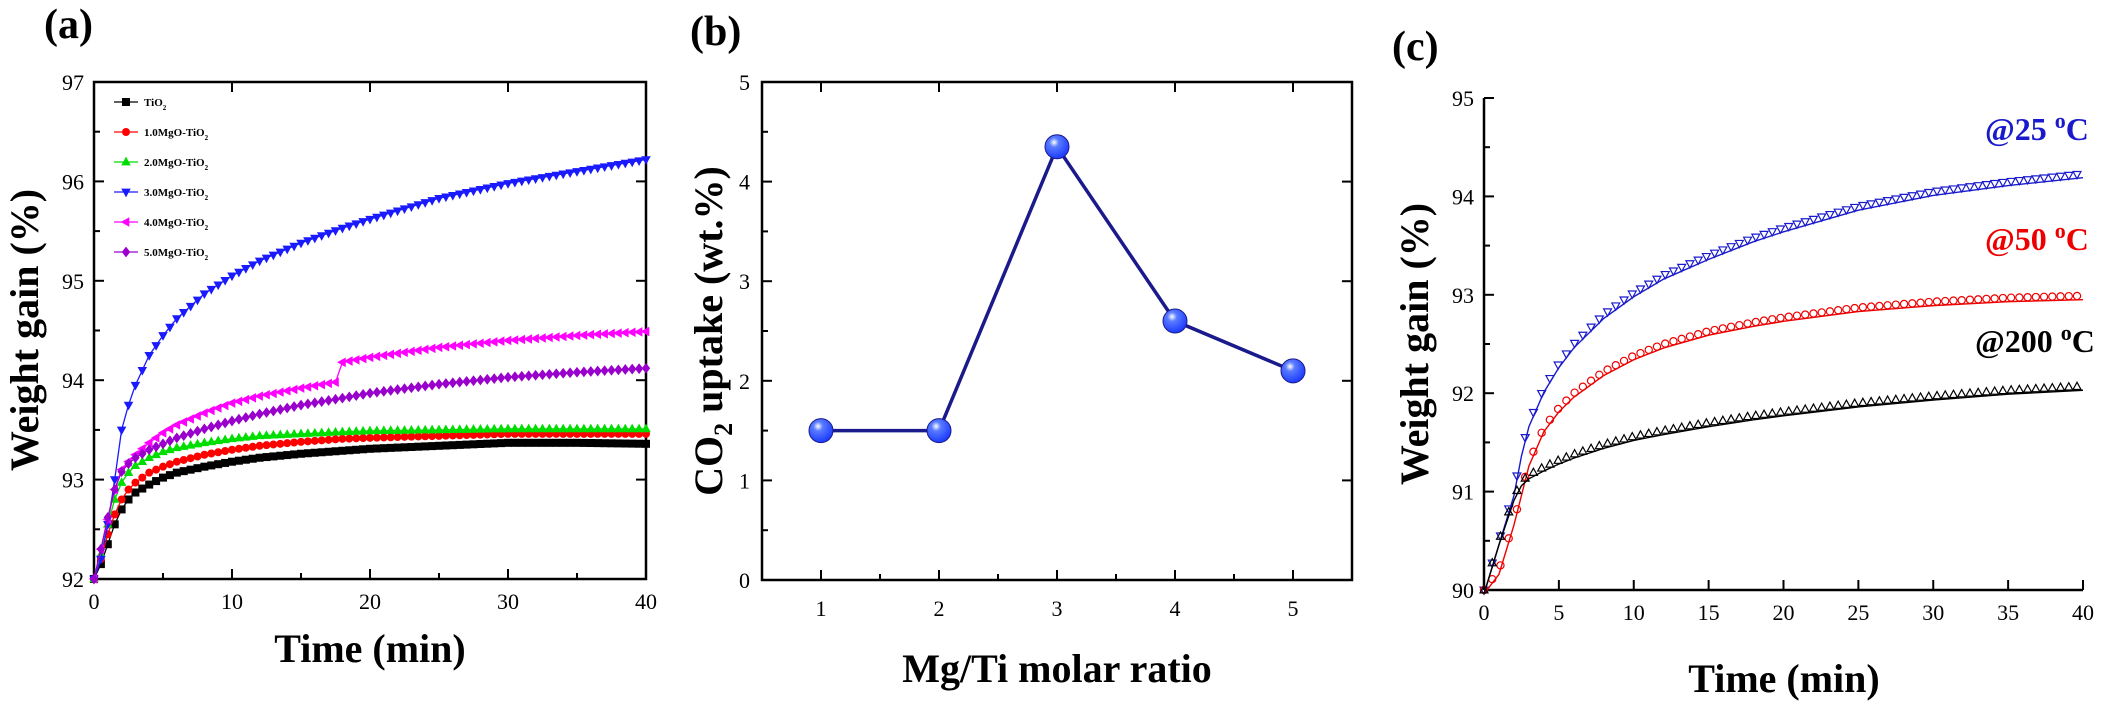 The width and height of the screenshot is (2113, 706). I want to click on panel-b-xtick-label: 5, so click(1293, 608).